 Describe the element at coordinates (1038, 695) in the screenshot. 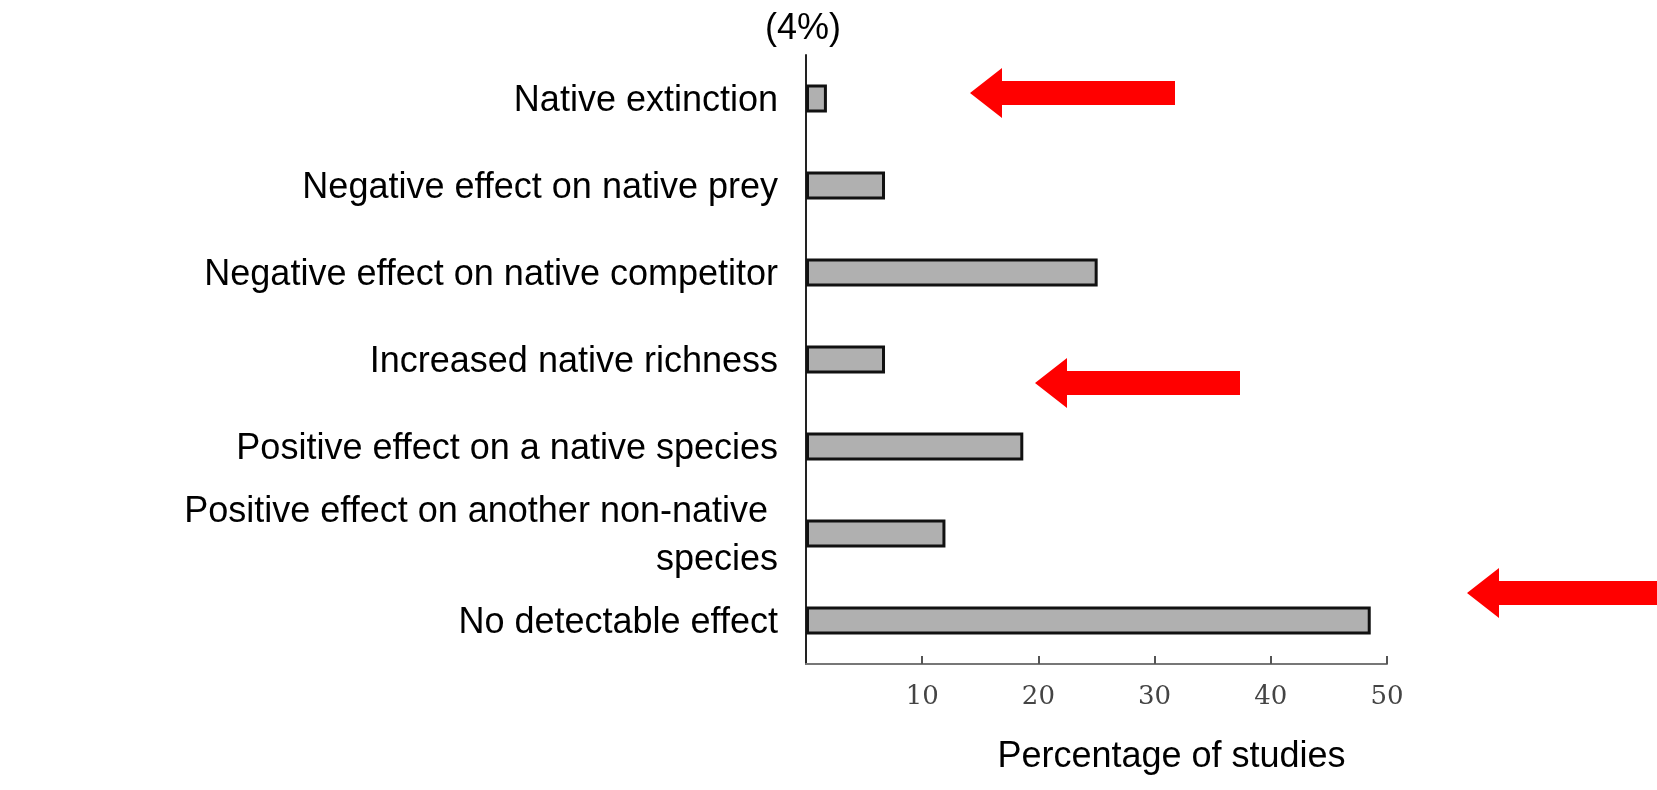

I see `x-tick-label: 20` at that location.